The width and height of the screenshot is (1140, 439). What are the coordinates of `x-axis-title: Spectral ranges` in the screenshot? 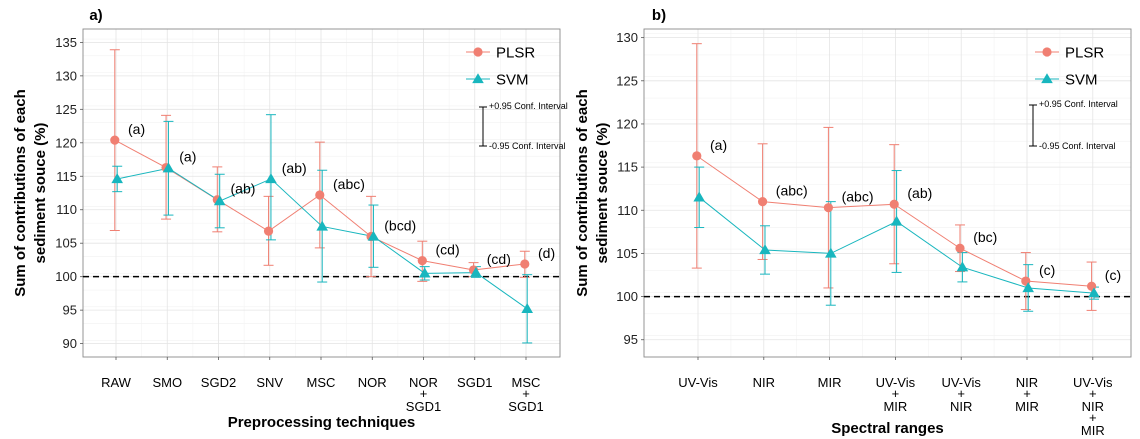 It's located at (887, 428).